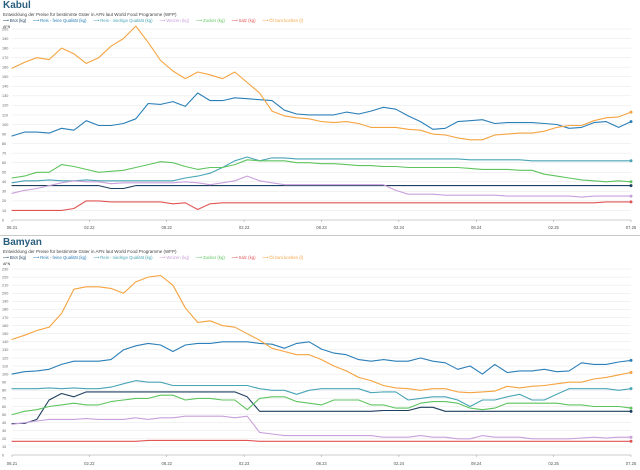  What do you see at coordinates (4, 423) in the screenshot?
I see `y-tick-label: 40` at bounding box center [4, 423].